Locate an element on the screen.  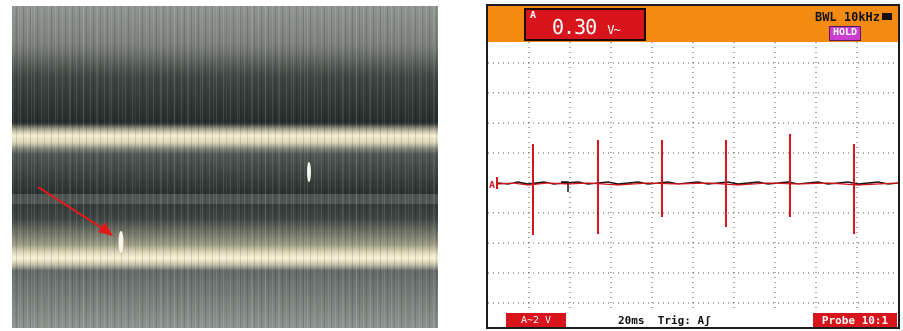
timebase-and-trigger: 20ms Trig: Aʃ is located at coordinates (664, 320).